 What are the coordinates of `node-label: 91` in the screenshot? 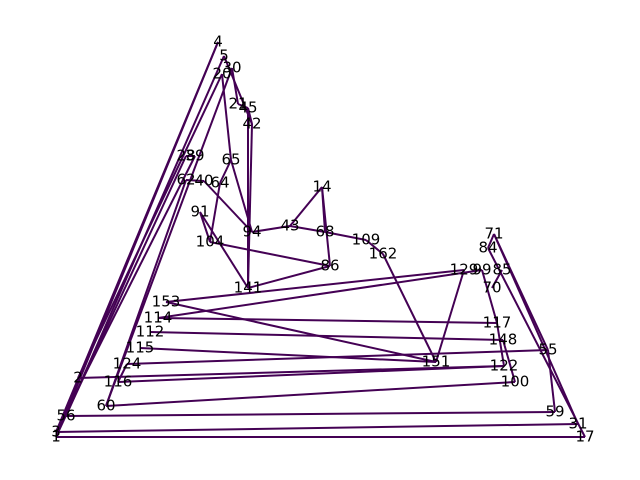 It's located at (199, 212).